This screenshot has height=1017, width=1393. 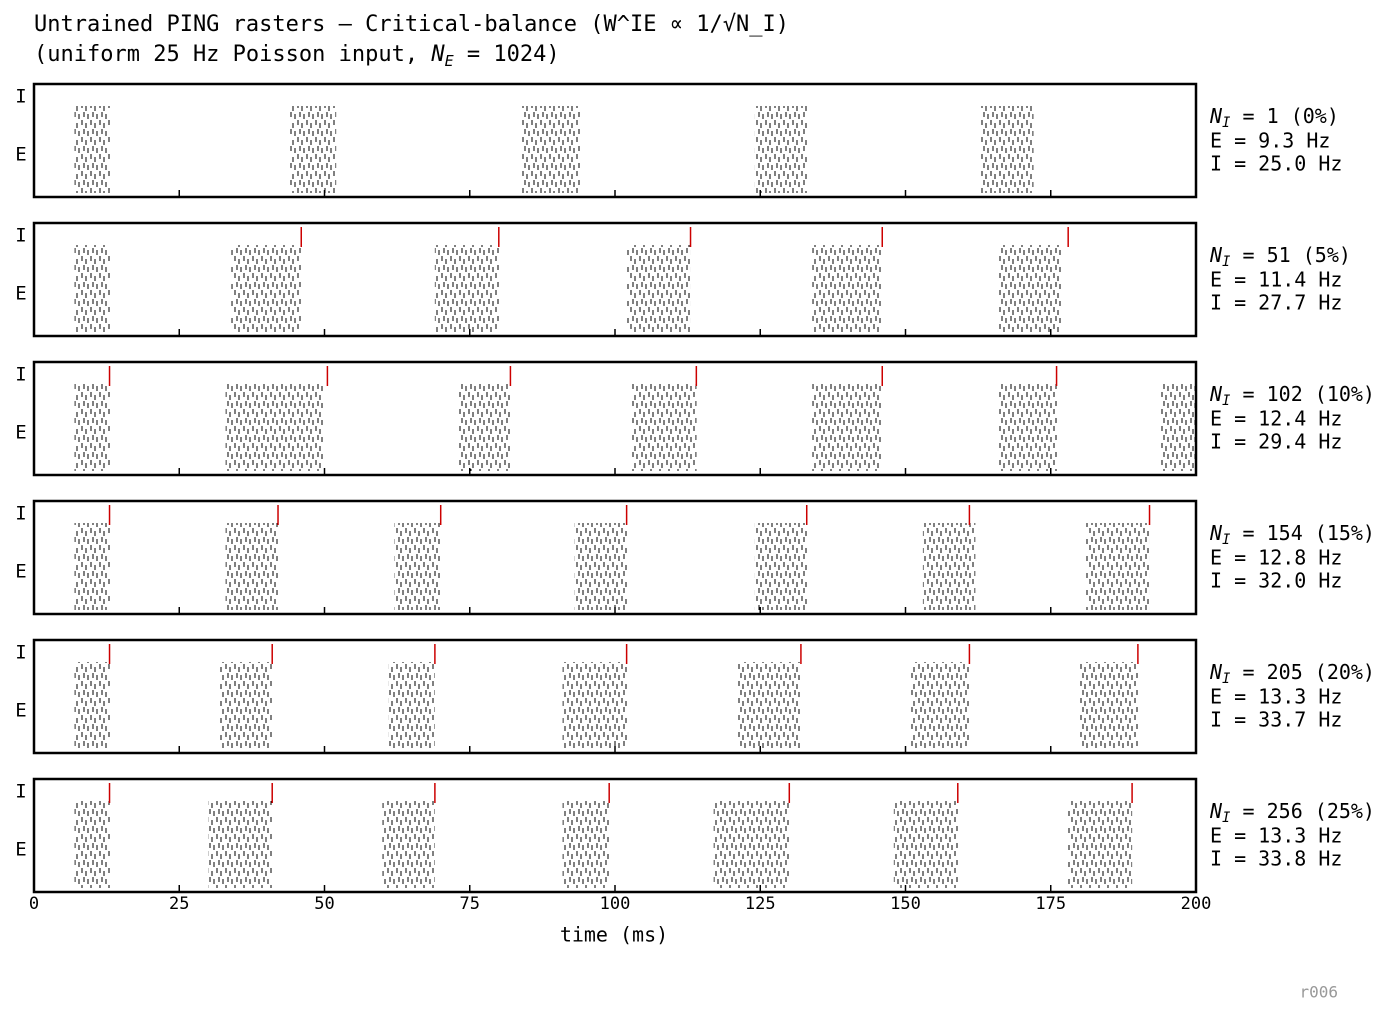 I want to click on i-rate: I = 33.8 Hz, so click(x=1276, y=859).